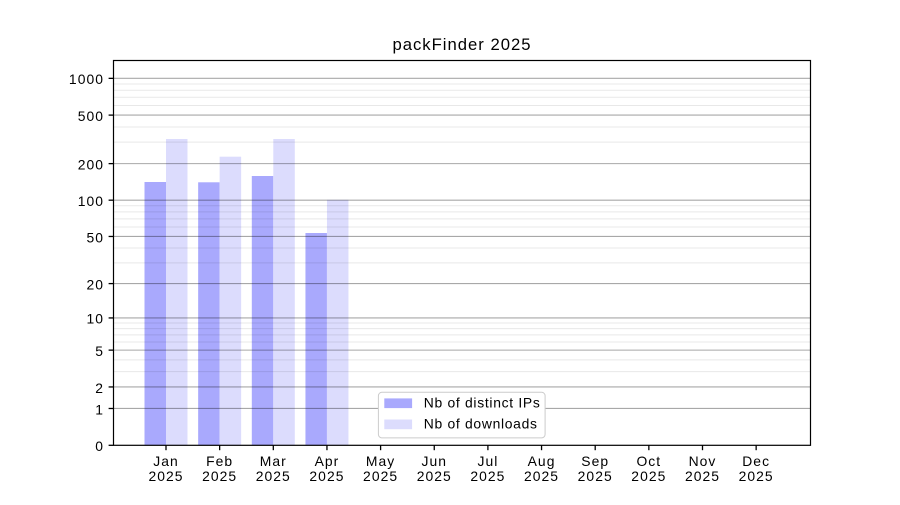  I want to click on svg-text: Jun, so click(434, 461).